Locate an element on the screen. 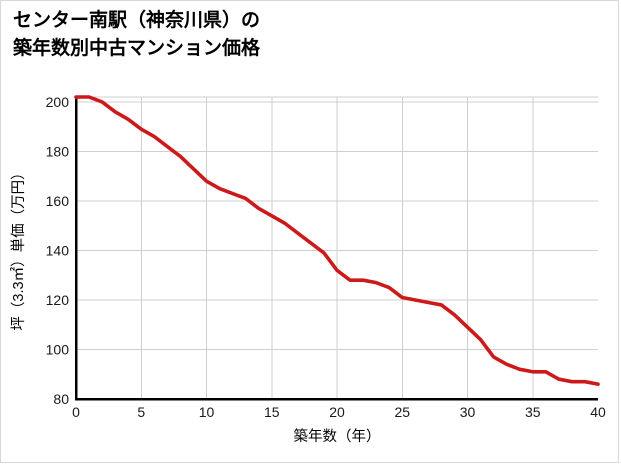  y-tick-label: 80 is located at coordinates (61, 399).